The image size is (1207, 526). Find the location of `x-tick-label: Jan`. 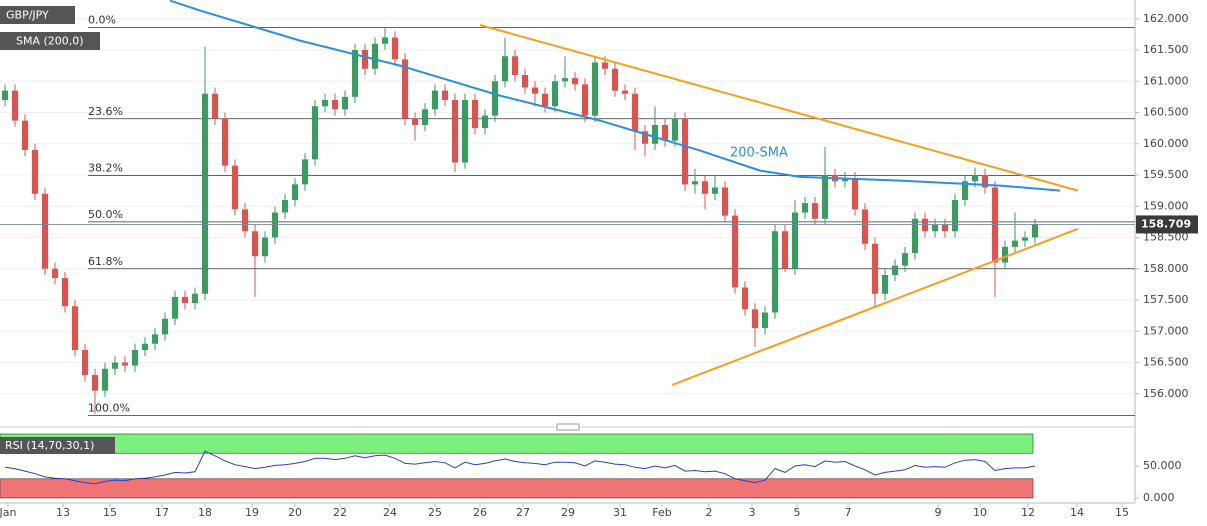

x-tick-label: Jan is located at coordinates (8, 512).